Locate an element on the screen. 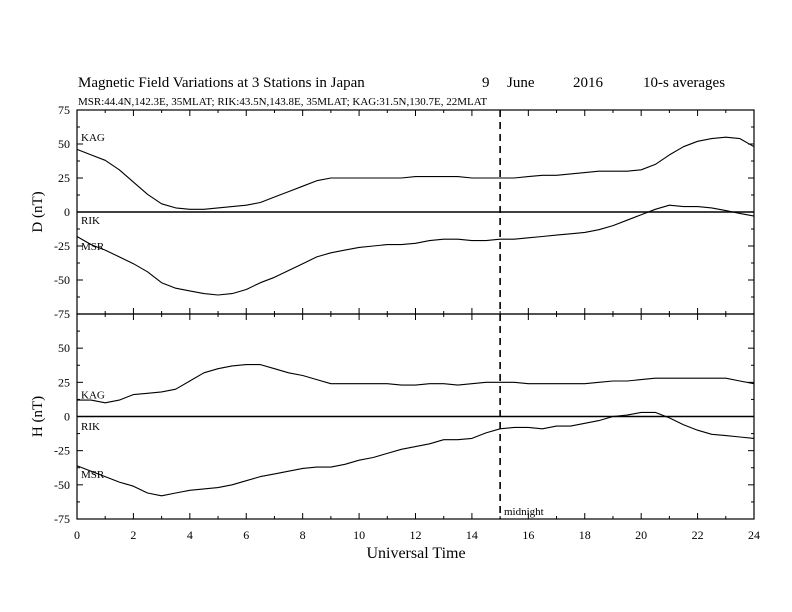  series-label-msr-d: MSR is located at coordinates (93, 247).